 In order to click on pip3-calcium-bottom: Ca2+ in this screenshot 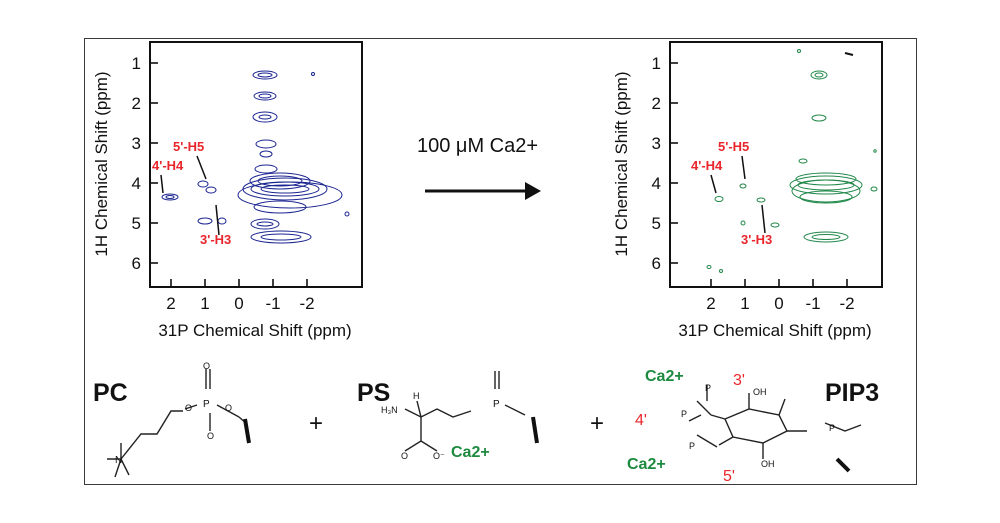, I will do `click(646, 464)`.